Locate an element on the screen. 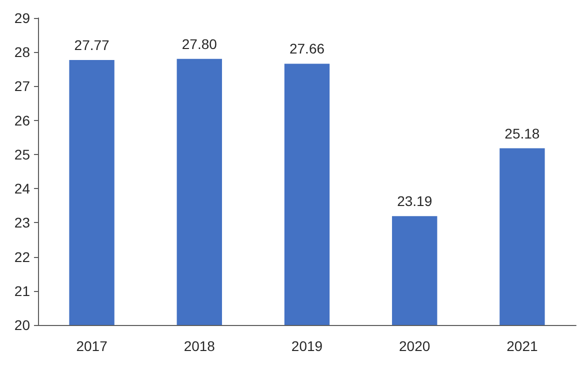 The width and height of the screenshot is (580, 366). y-tick-label: 29 is located at coordinates (22, 18).